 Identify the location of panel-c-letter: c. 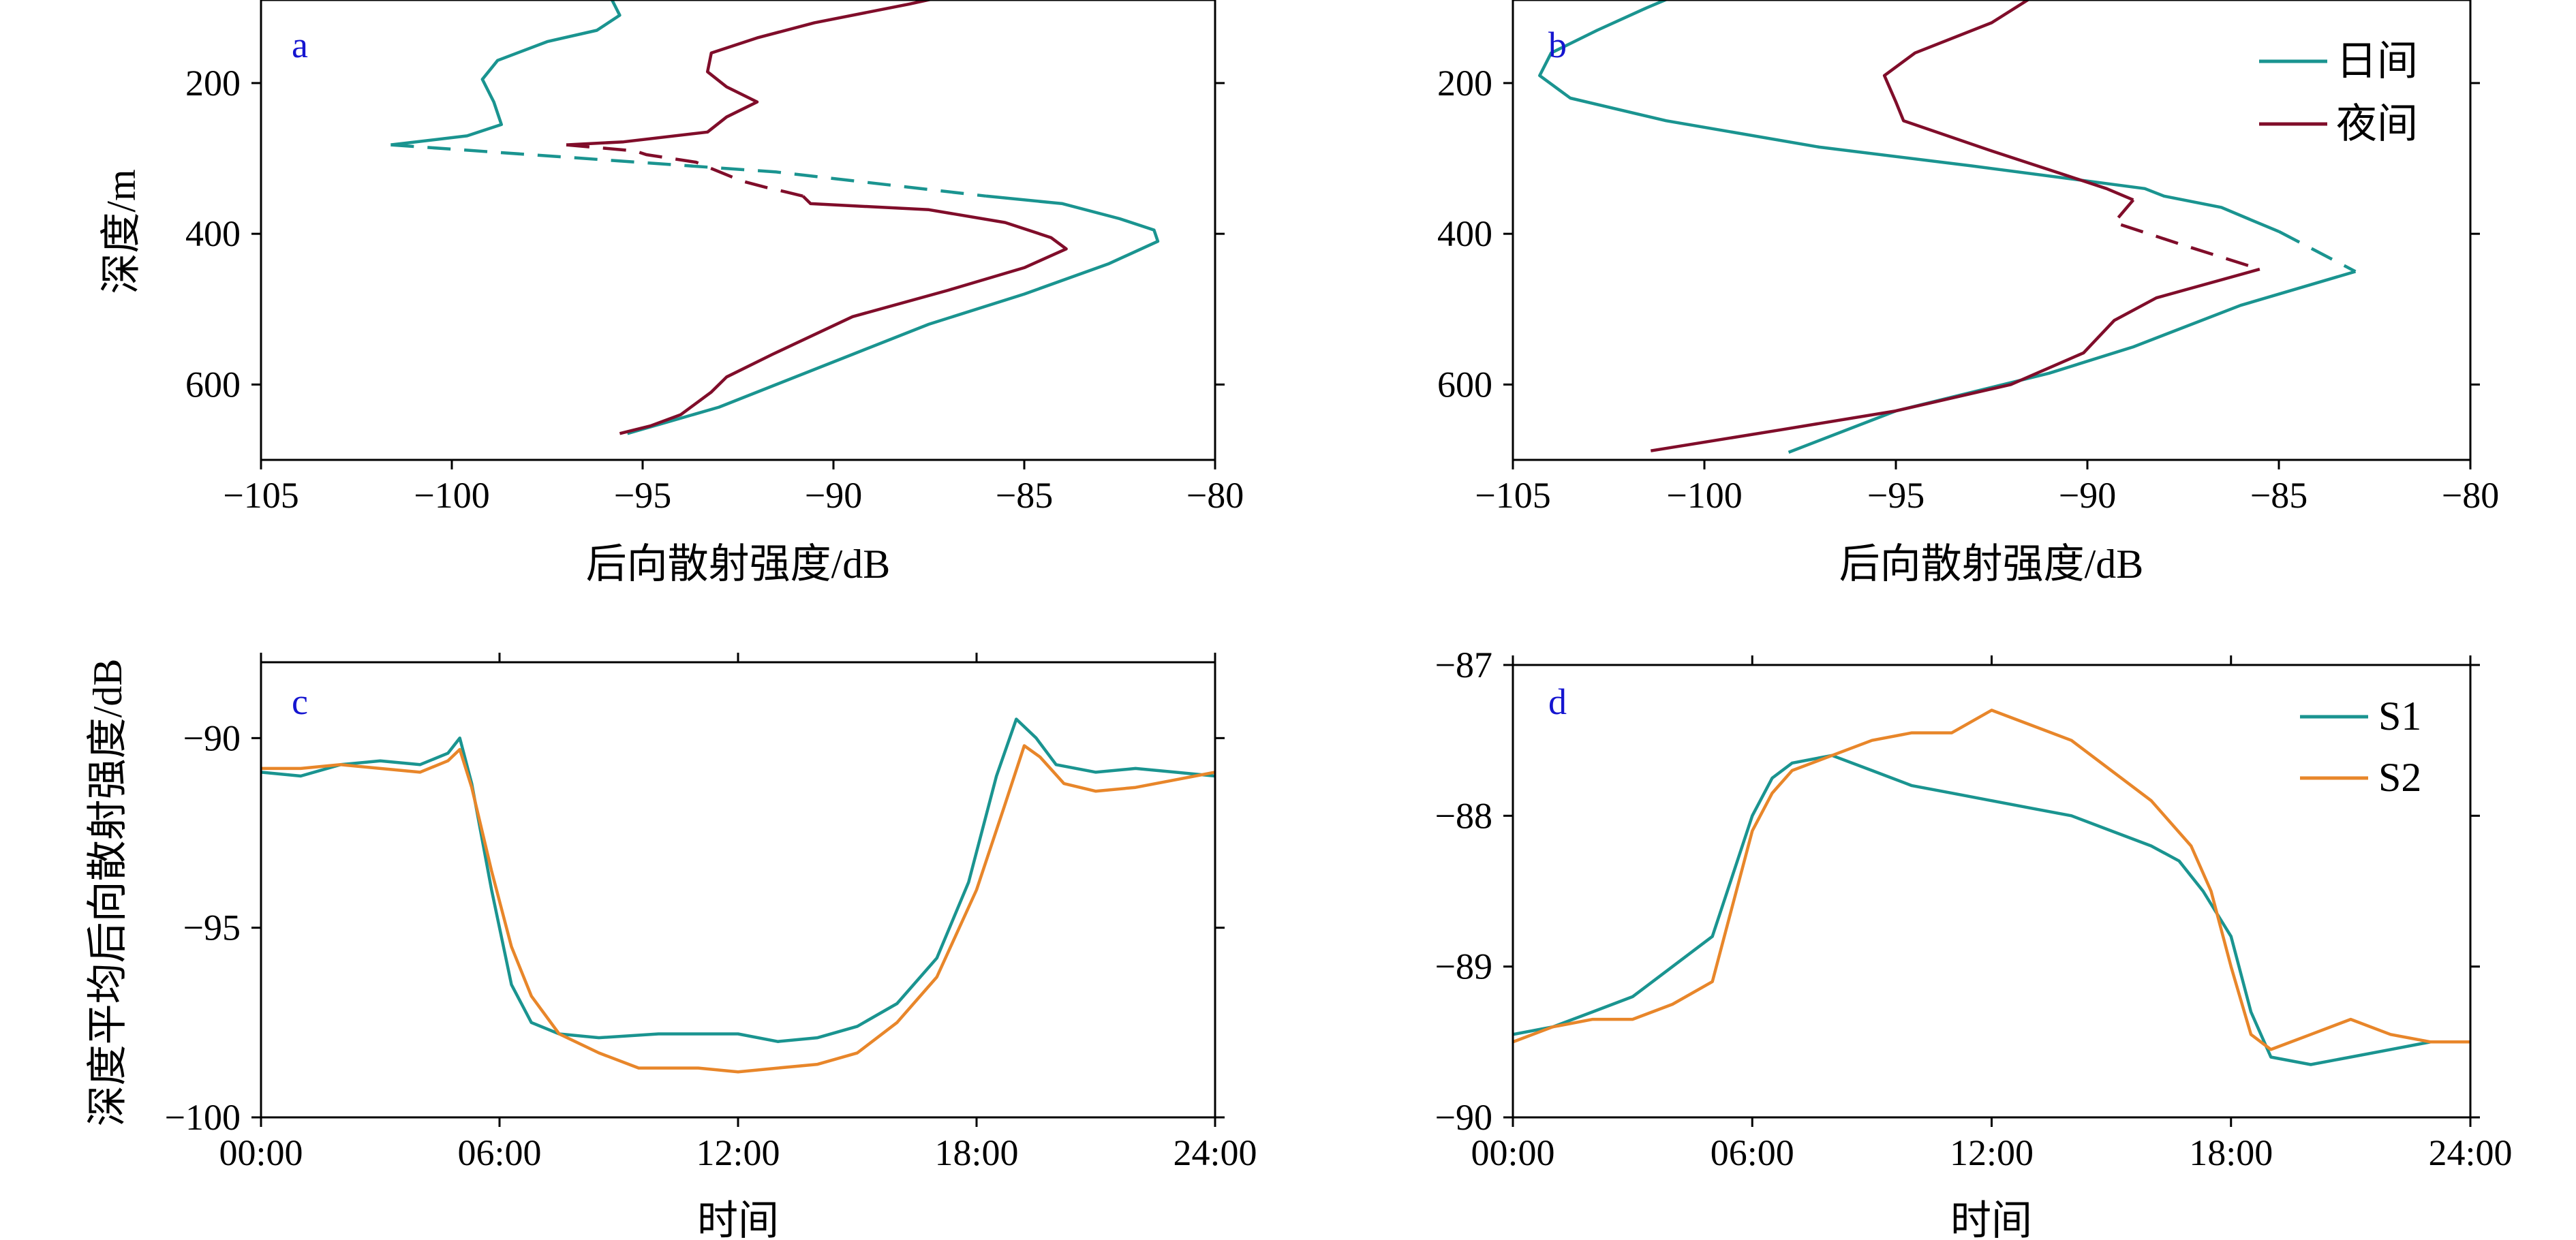
(300, 702).